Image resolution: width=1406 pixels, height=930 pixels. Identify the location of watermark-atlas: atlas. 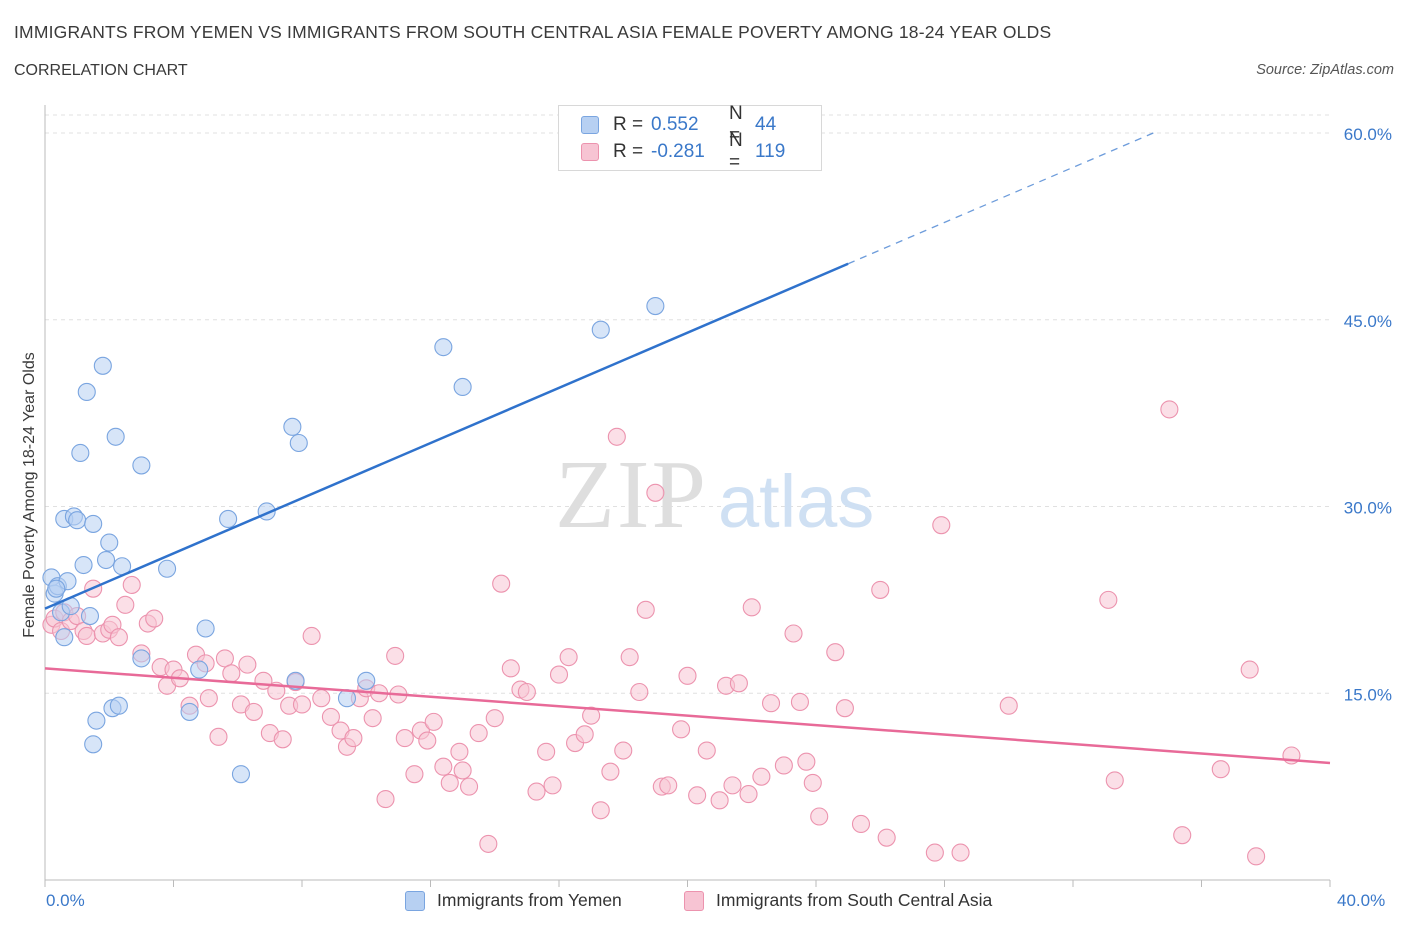
(796, 501).